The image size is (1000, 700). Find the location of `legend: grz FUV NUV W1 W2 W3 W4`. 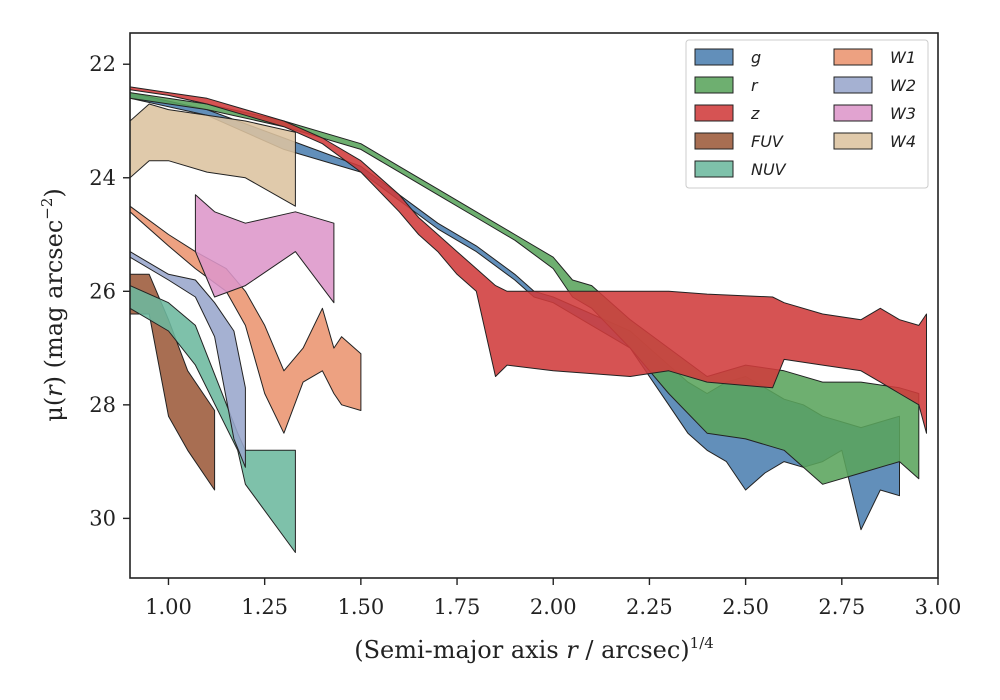

legend: grz FUV NUV W1 W2 W3 W4 is located at coordinates (807, 114).